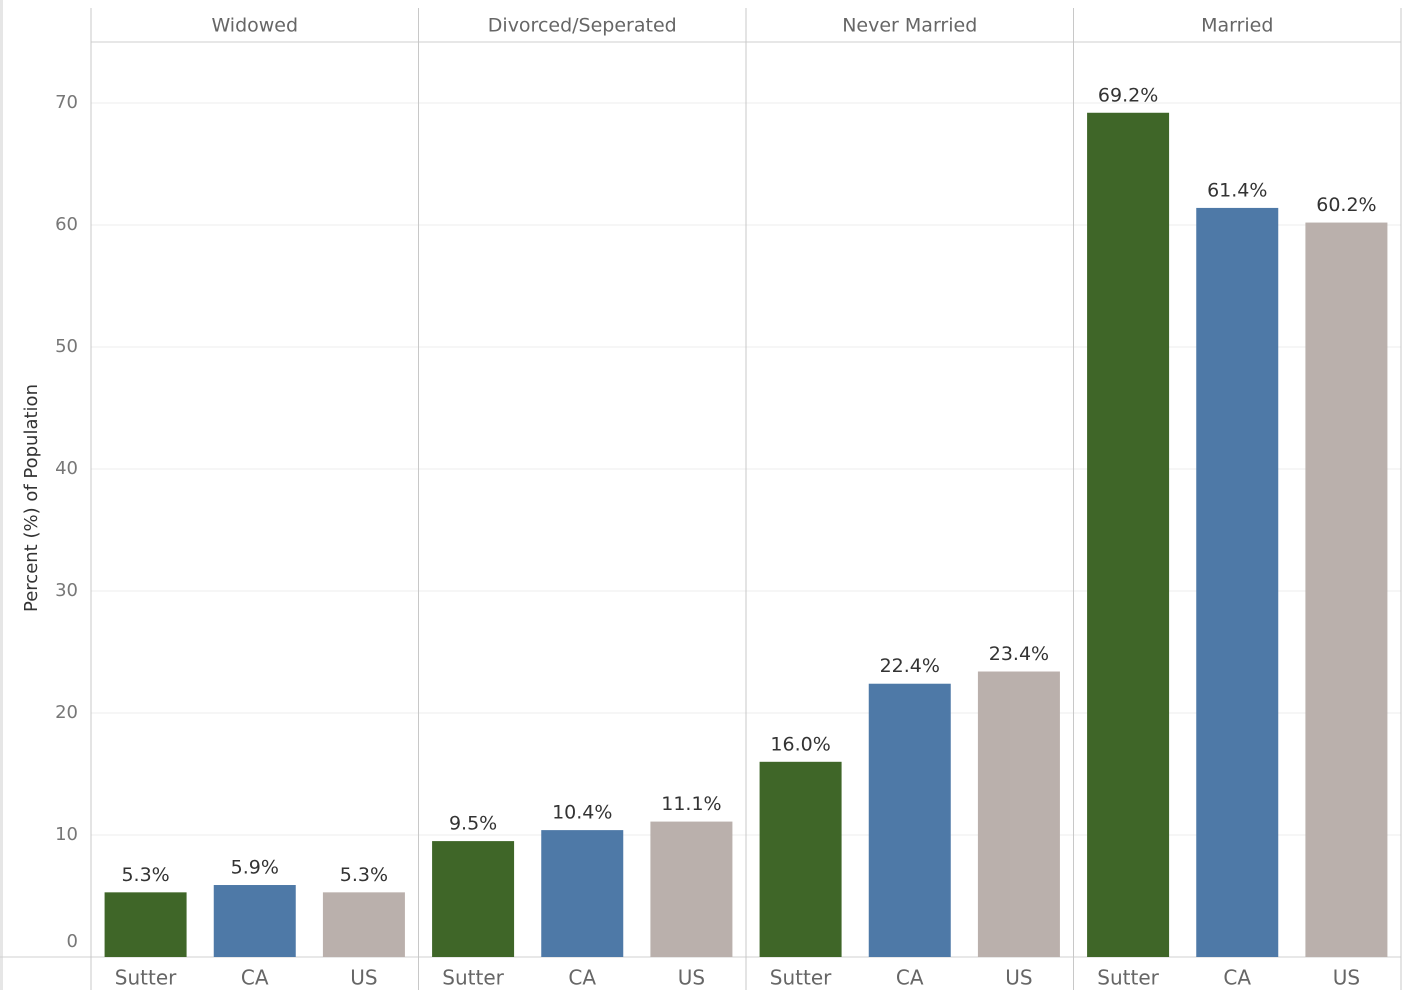 The image size is (1405, 990). What do you see at coordinates (582, 813) in the screenshot?
I see `value-label: 10.4%` at bounding box center [582, 813].